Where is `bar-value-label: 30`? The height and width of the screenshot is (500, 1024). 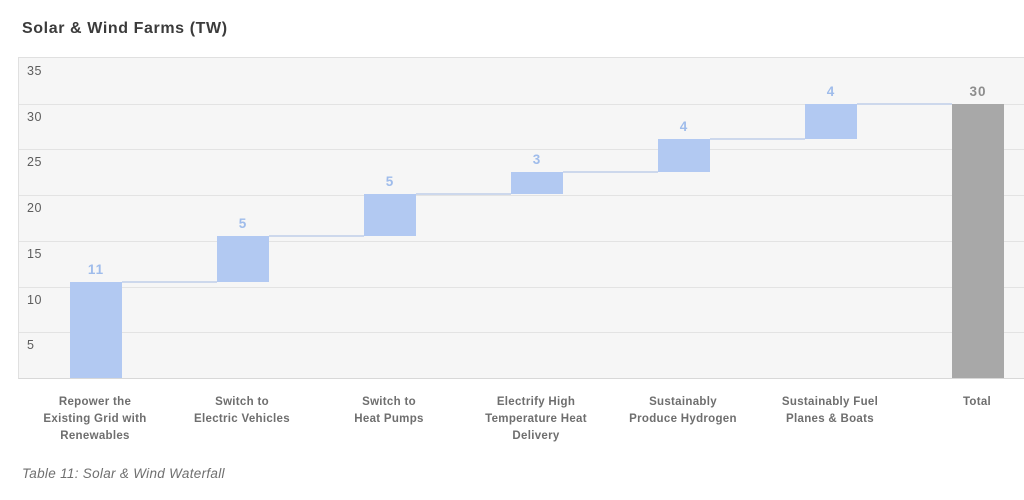
bar-value-label: 30 is located at coordinates (978, 91).